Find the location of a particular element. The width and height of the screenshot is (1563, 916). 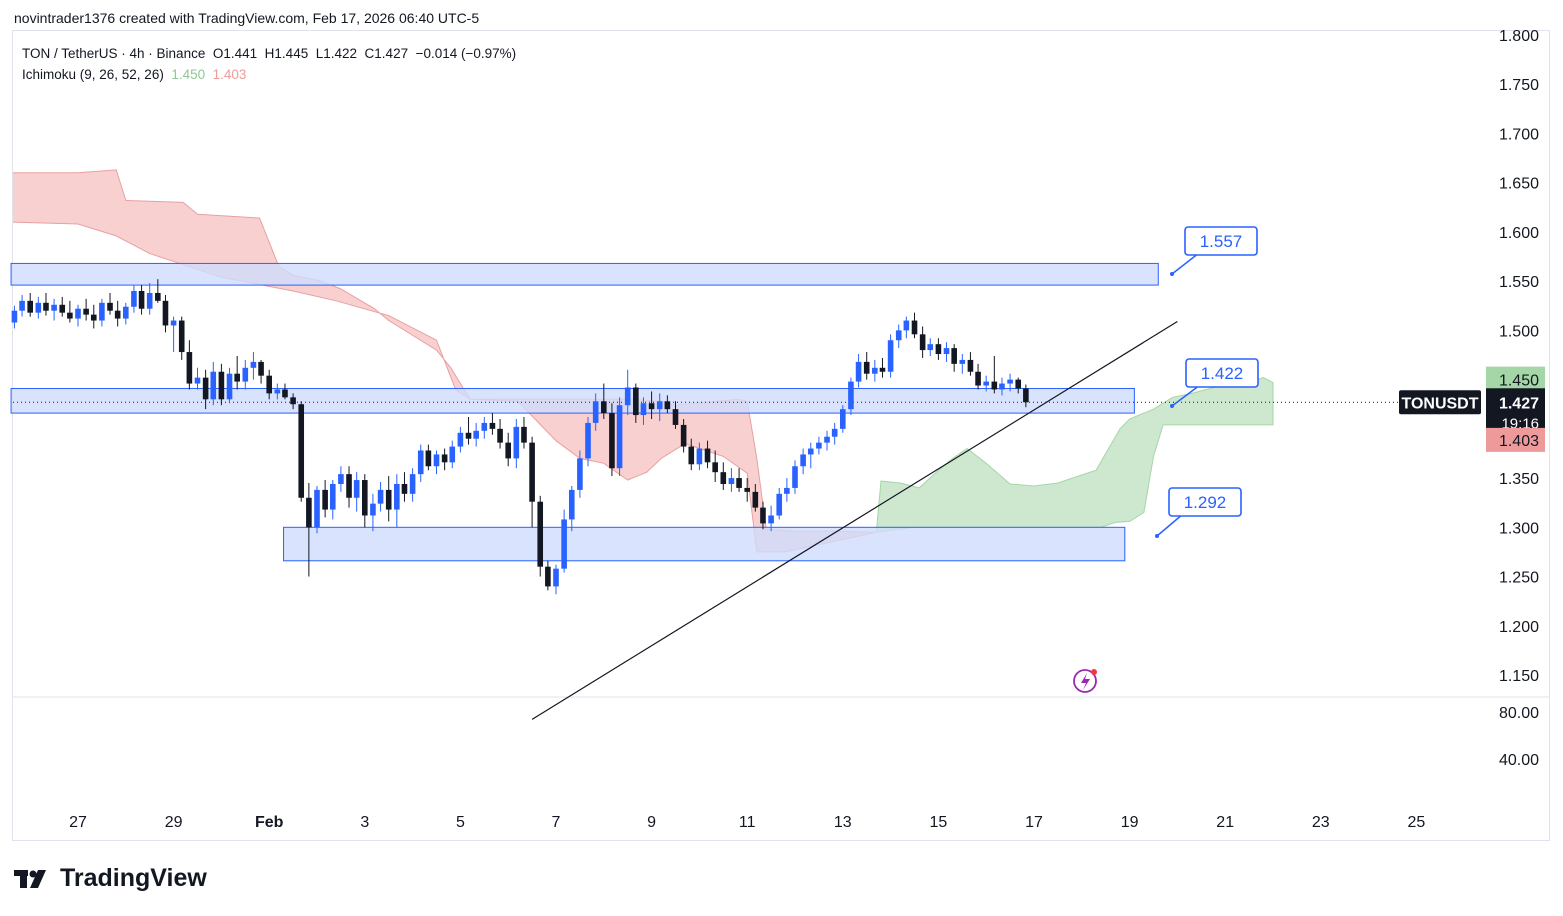

x-tick-label: 27 is located at coordinates (78, 822).